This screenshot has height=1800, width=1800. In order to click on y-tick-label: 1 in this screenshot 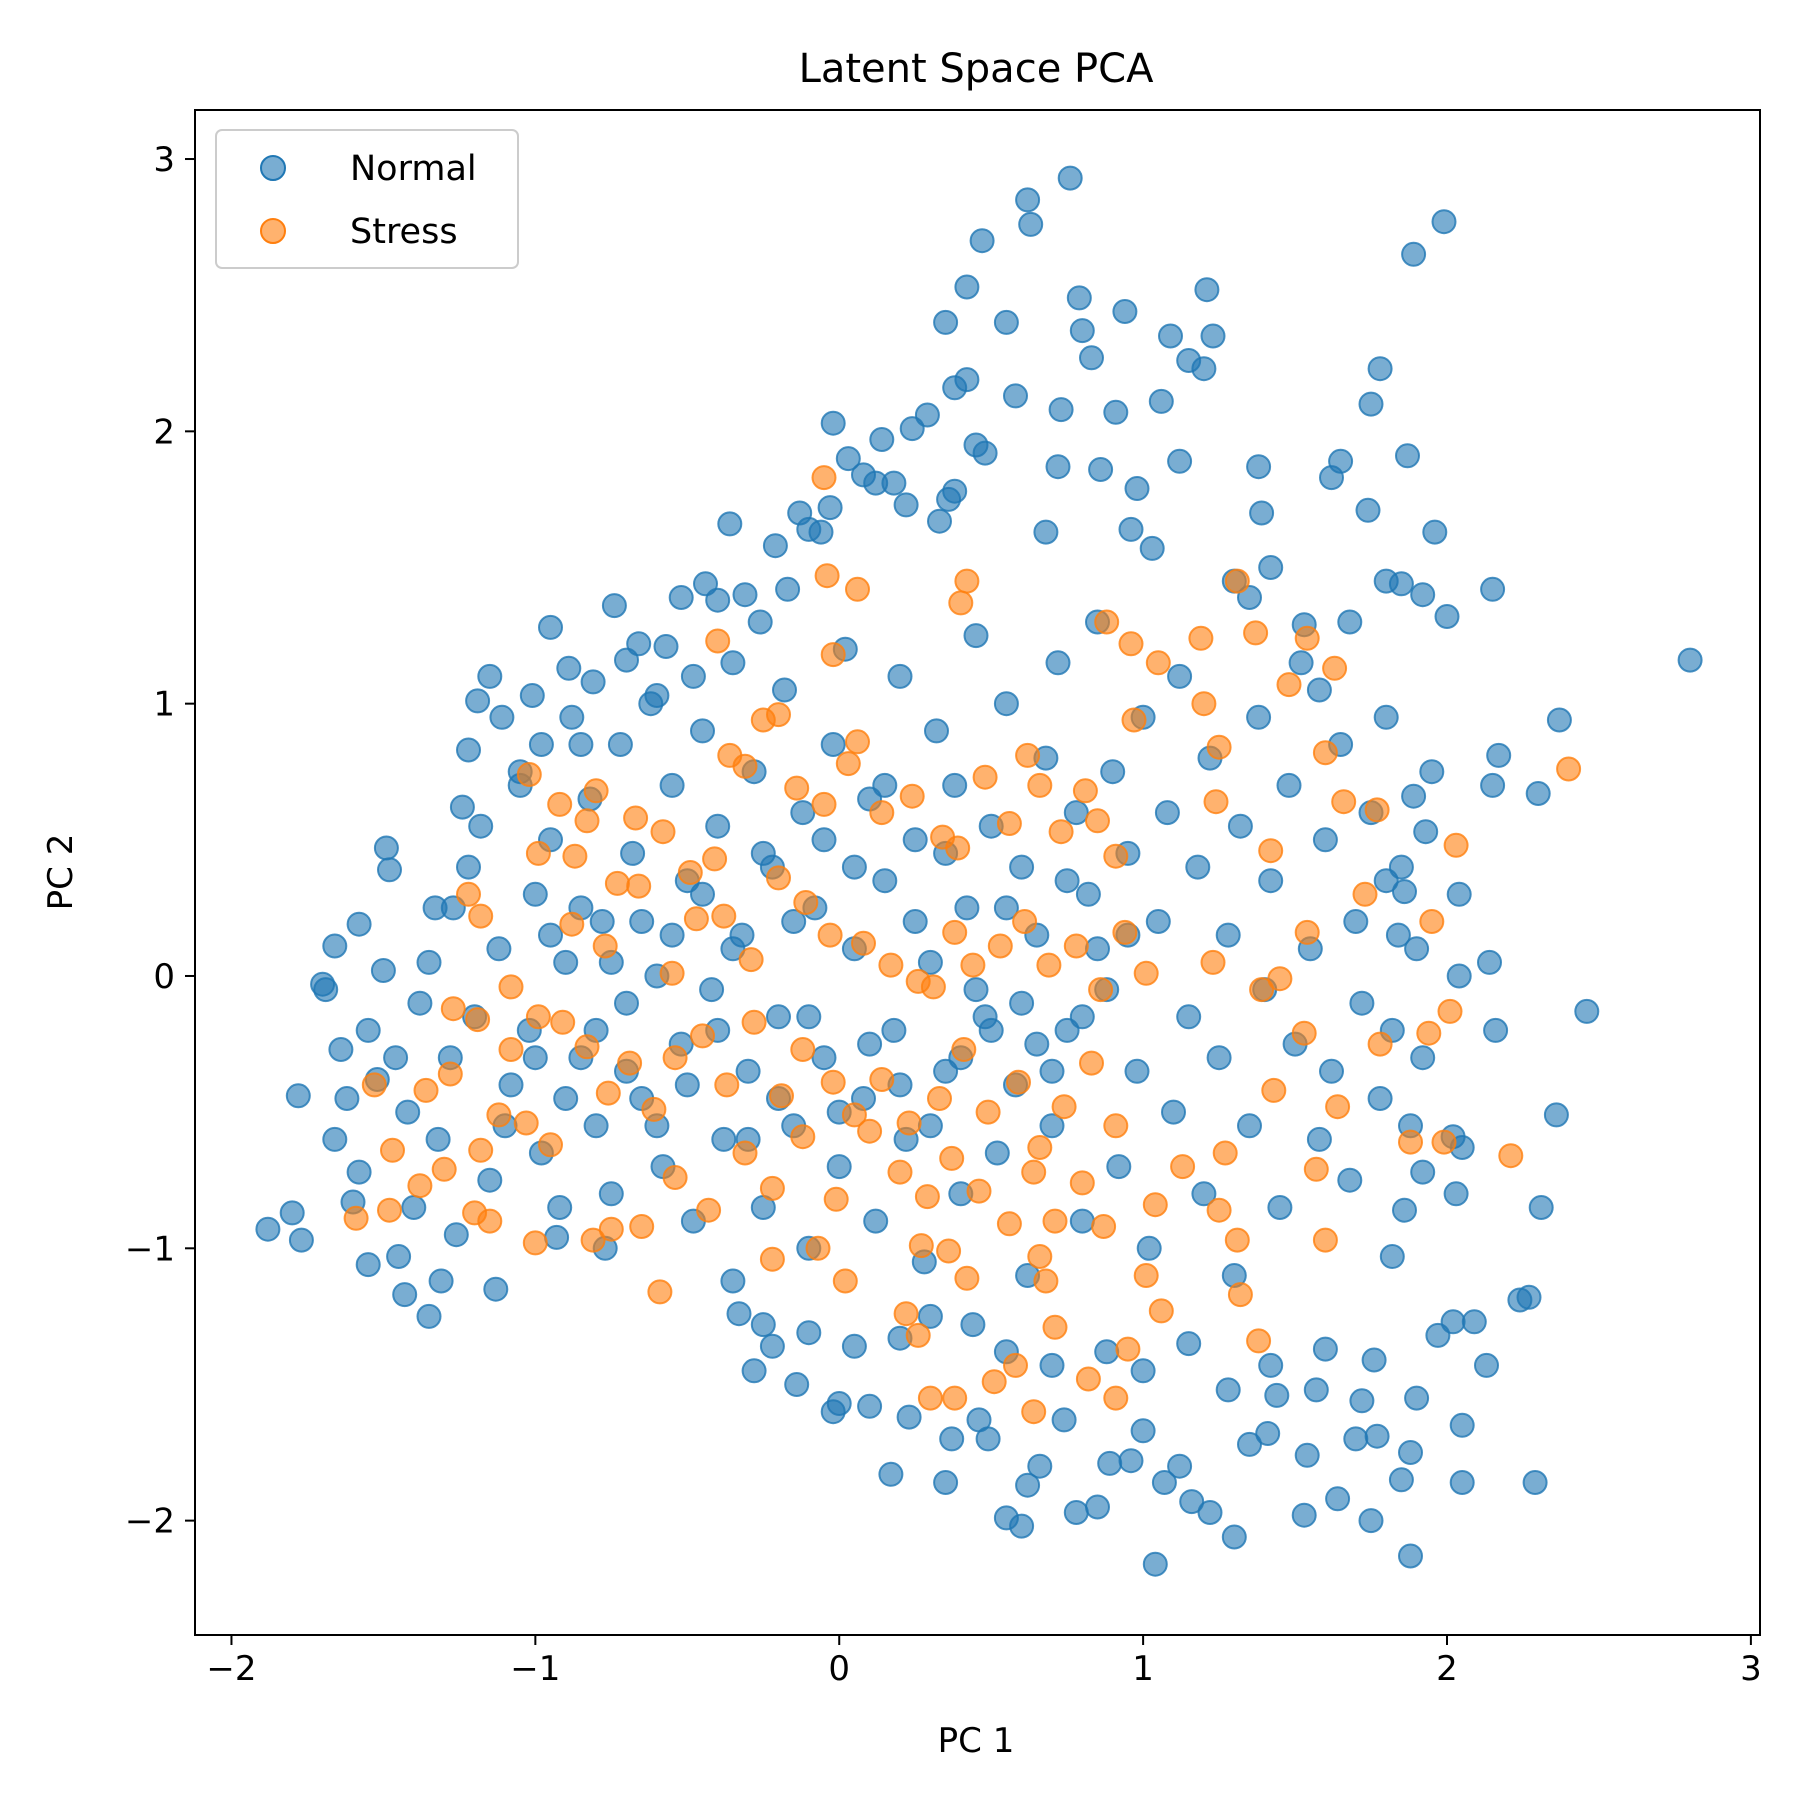, I will do `click(164, 705)`.